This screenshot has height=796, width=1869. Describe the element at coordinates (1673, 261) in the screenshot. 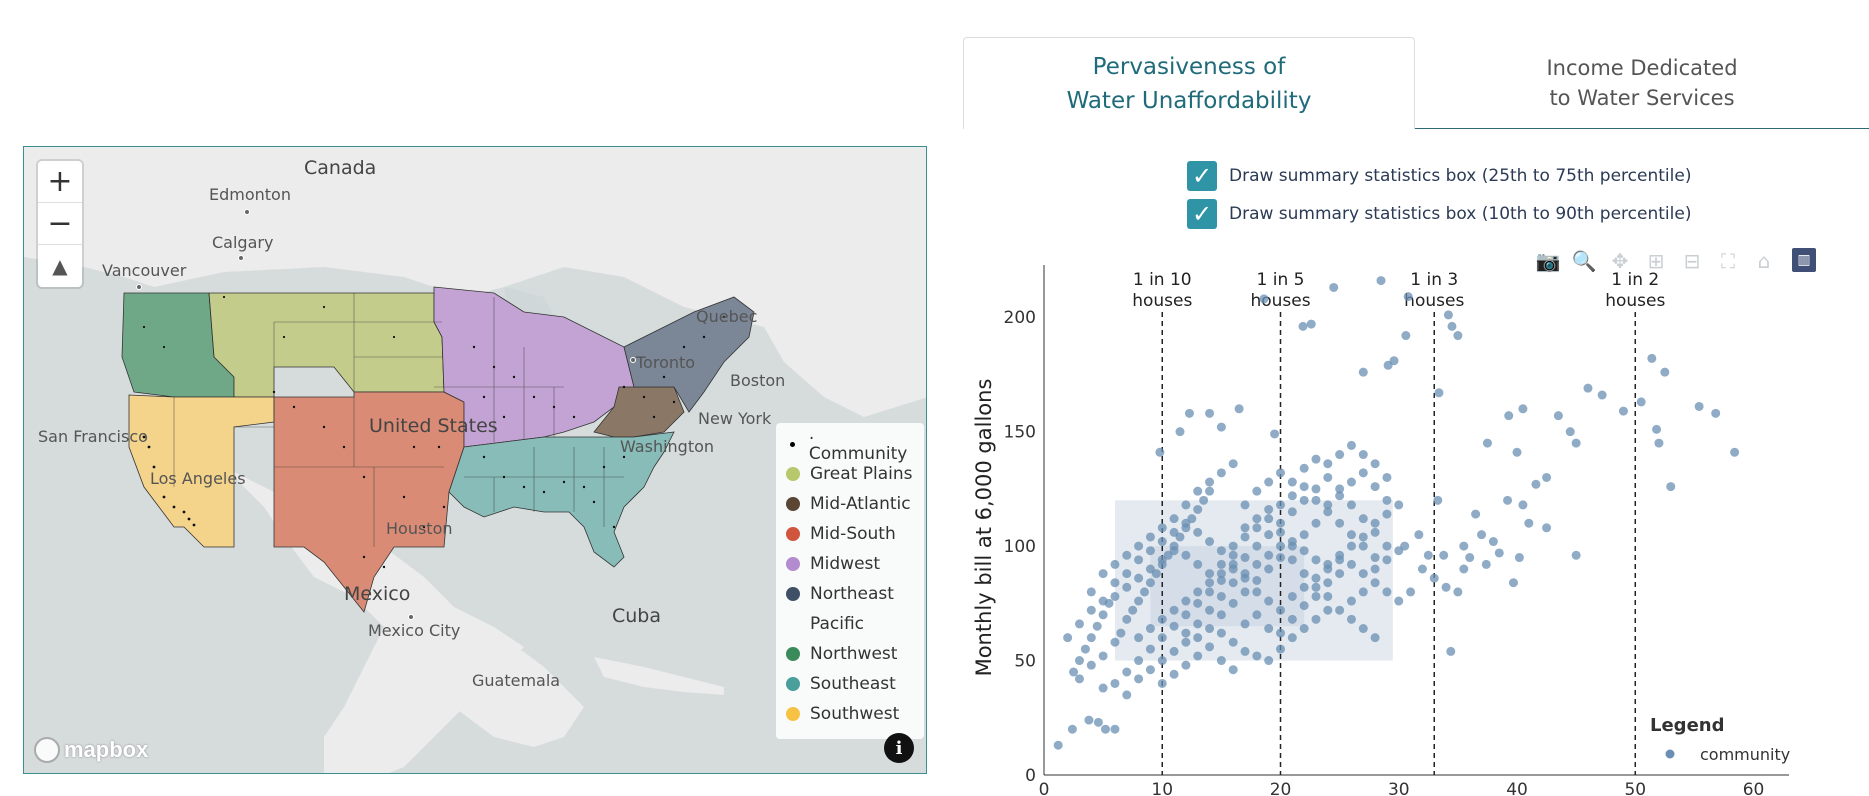

I see `plot-toolbar: 📷 🔍 ✥ ⊞ ⊟ ⛶ ⌂ ▥` at that location.